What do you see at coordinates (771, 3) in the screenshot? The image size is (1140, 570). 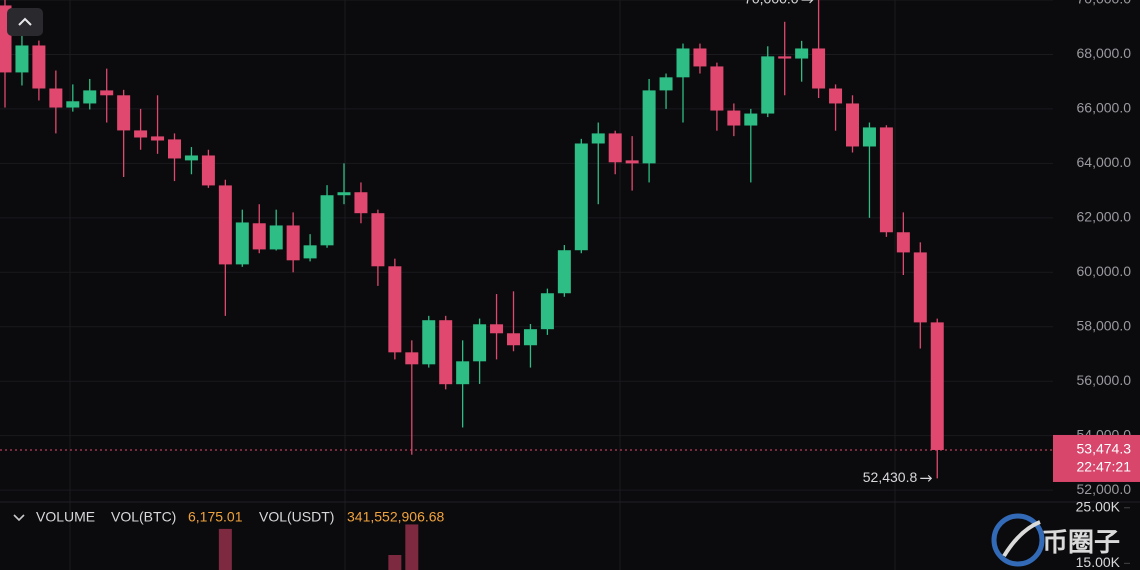 I see `price-annotation: 70,000.0` at bounding box center [771, 3].